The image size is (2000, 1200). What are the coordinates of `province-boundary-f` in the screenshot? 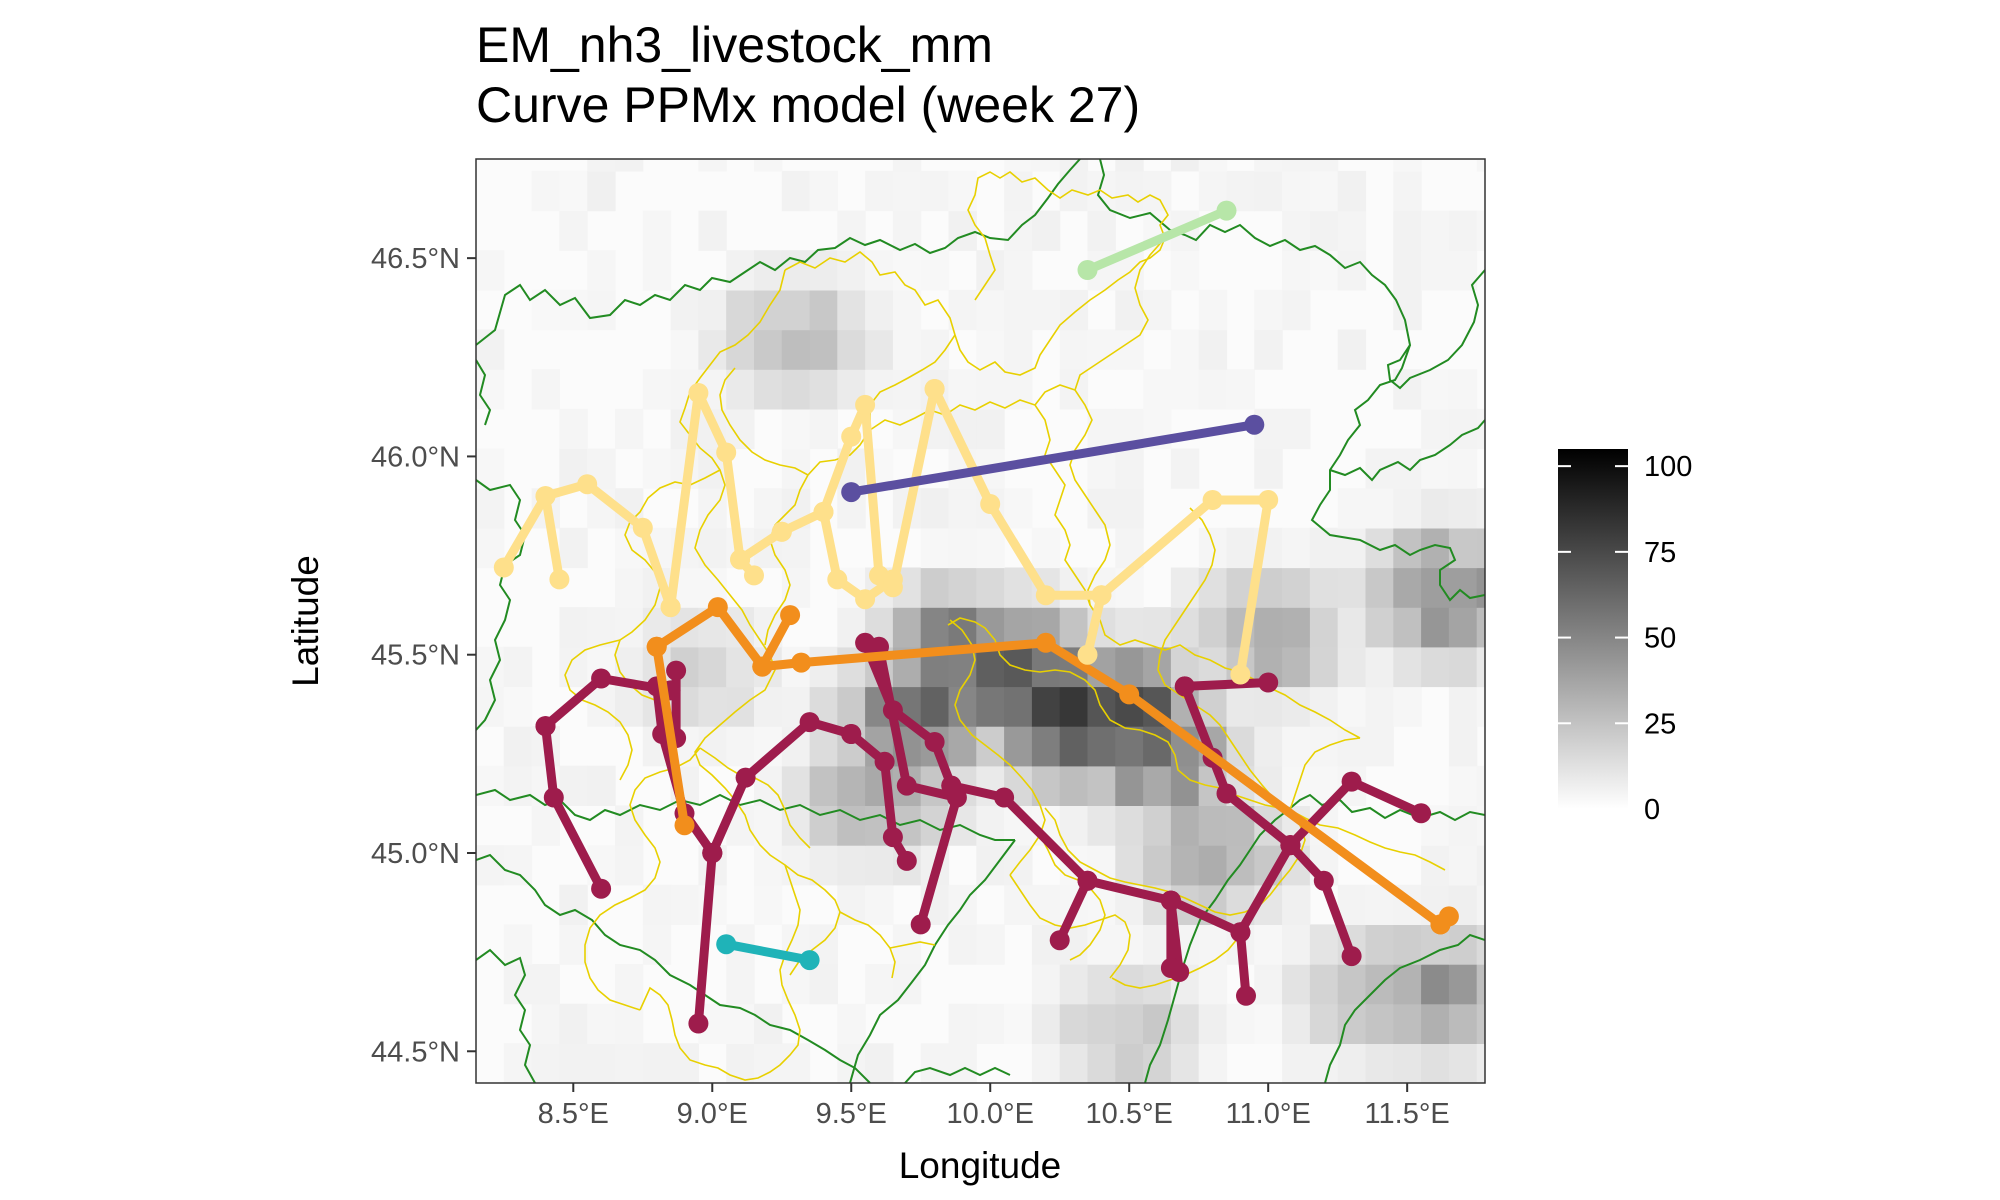 It's located at (1055, 395).